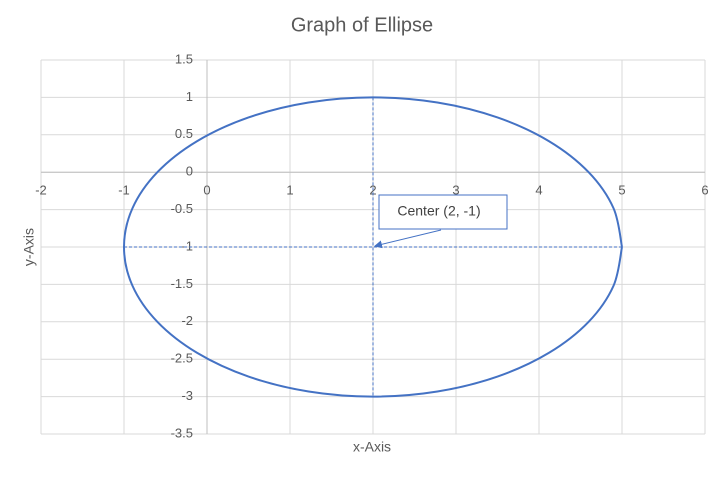 This screenshot has width=725, height=477. I want to click on y-tick-label: -2.5, so click(182, 358).